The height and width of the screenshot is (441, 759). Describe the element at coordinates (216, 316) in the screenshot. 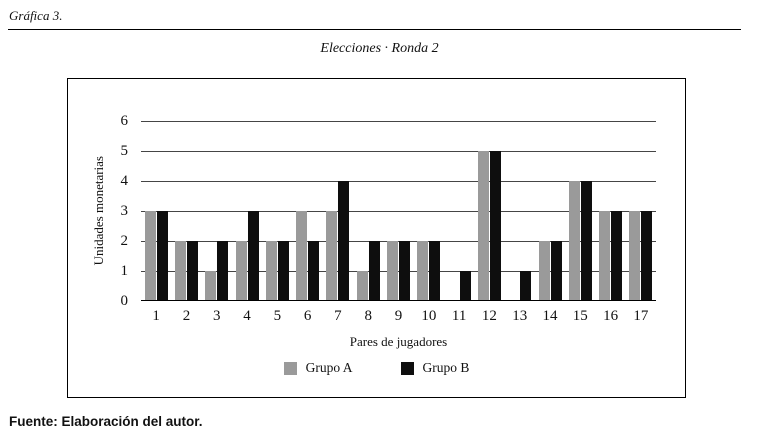

I see `x-tick-label: 3` at that location.